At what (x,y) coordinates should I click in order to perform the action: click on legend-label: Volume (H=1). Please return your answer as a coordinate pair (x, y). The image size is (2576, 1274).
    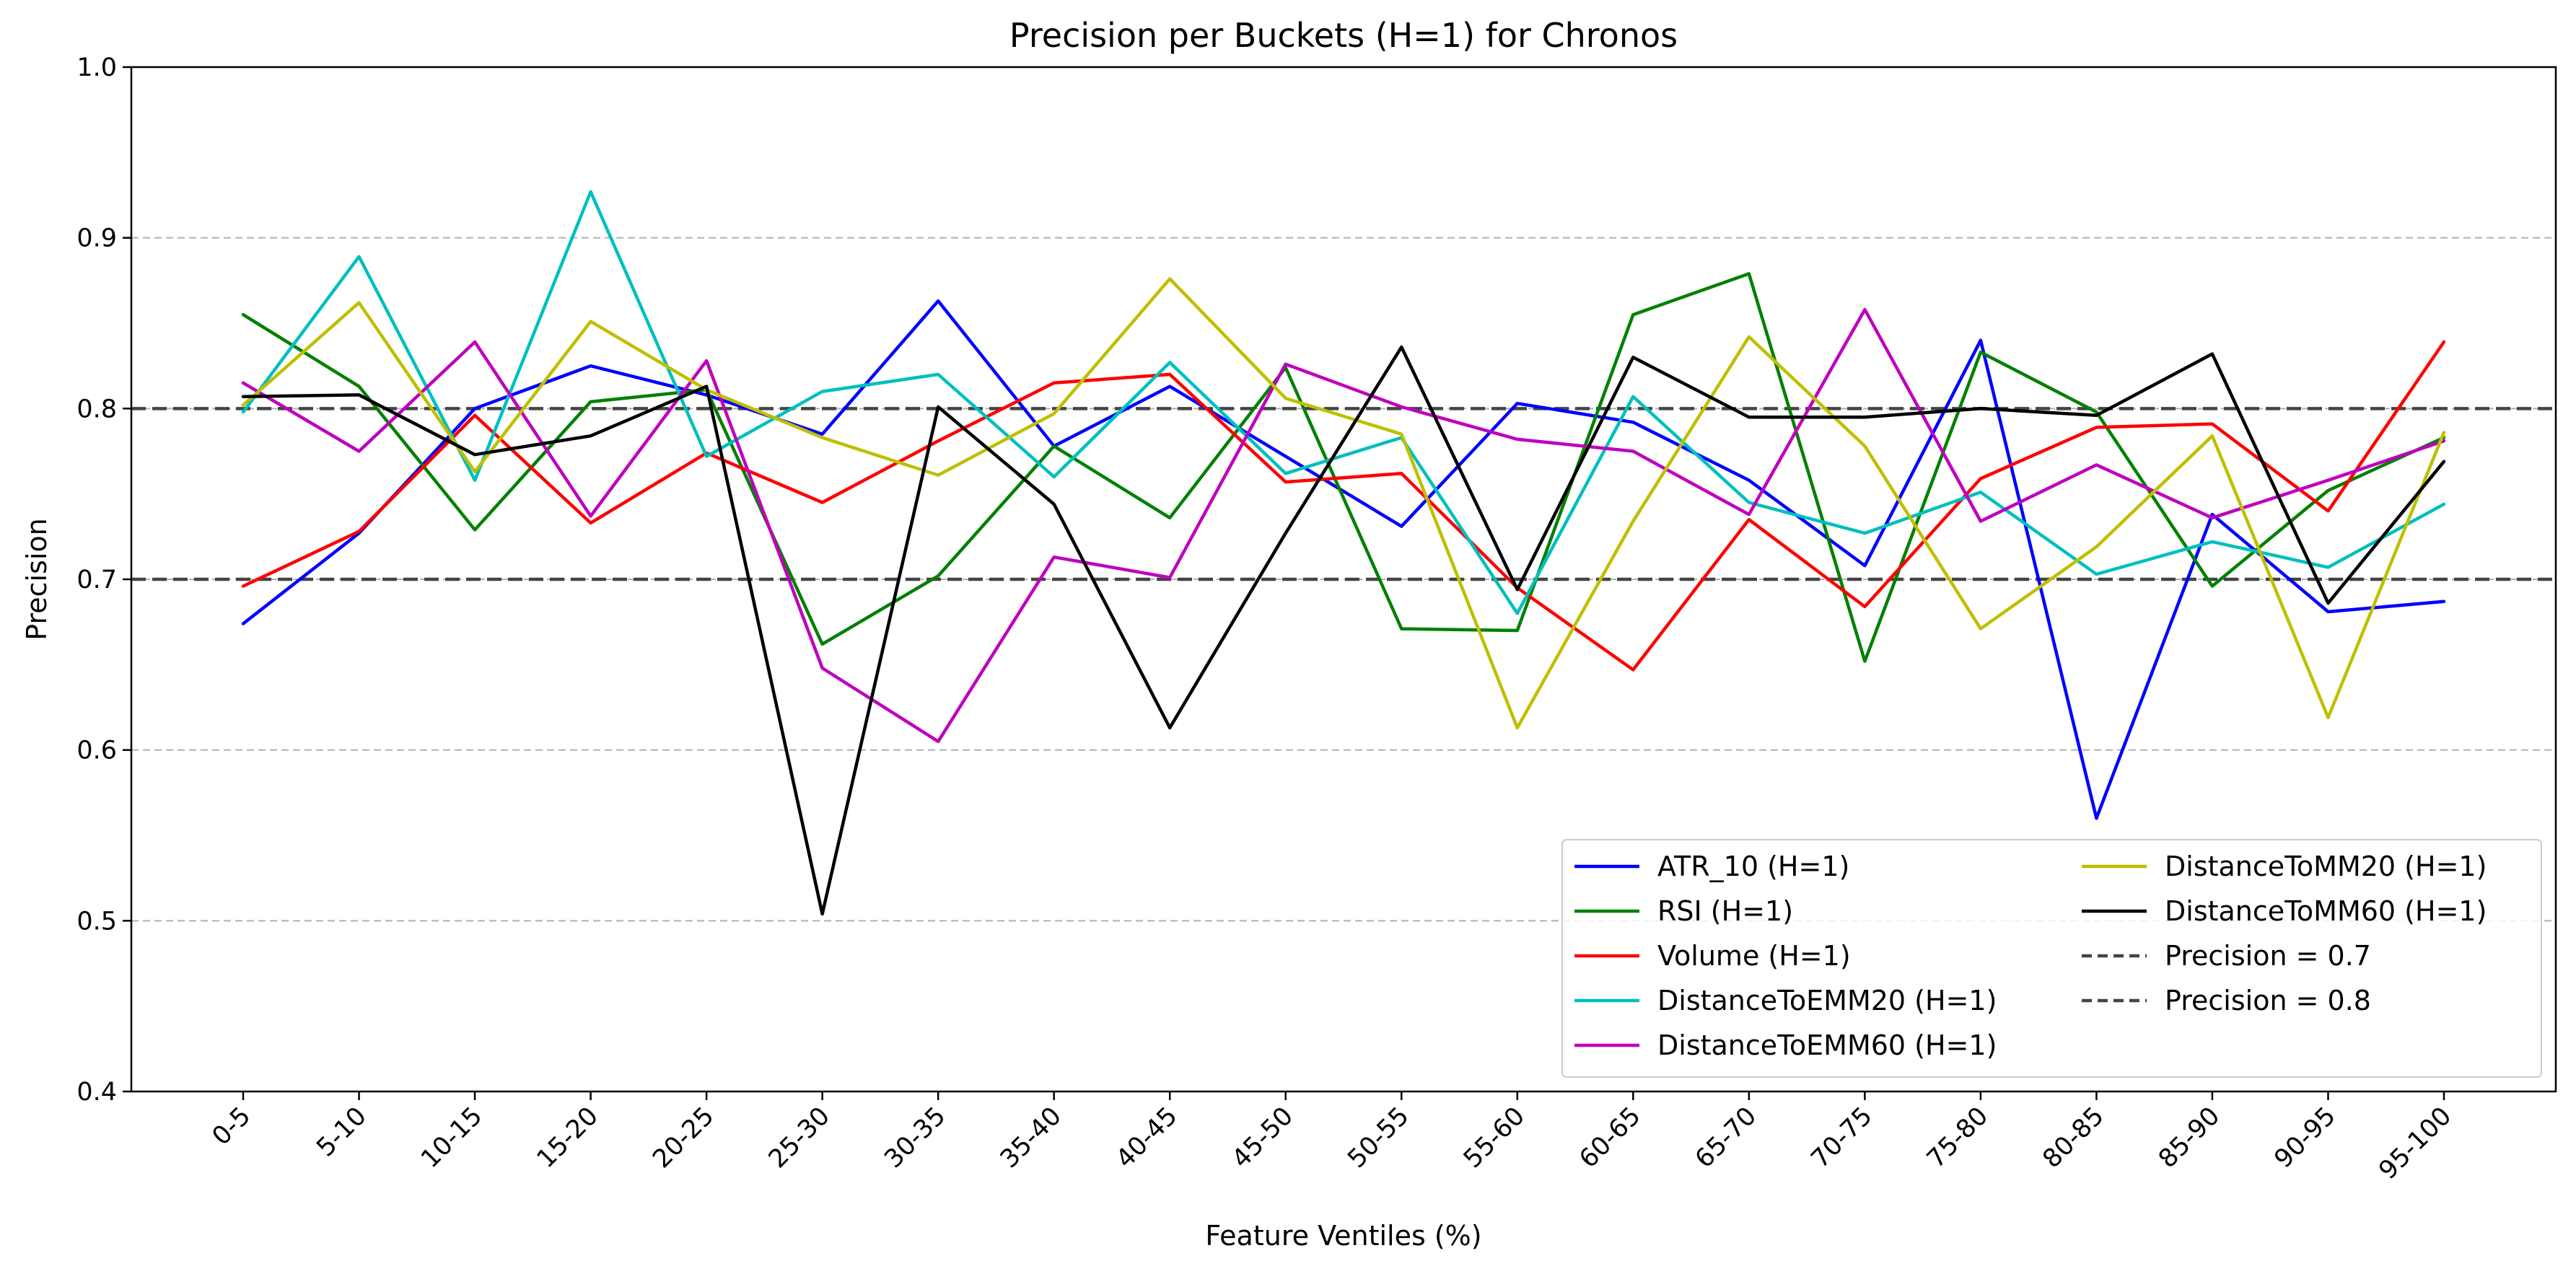
    Looking at the image, I should click on (1754, 956).